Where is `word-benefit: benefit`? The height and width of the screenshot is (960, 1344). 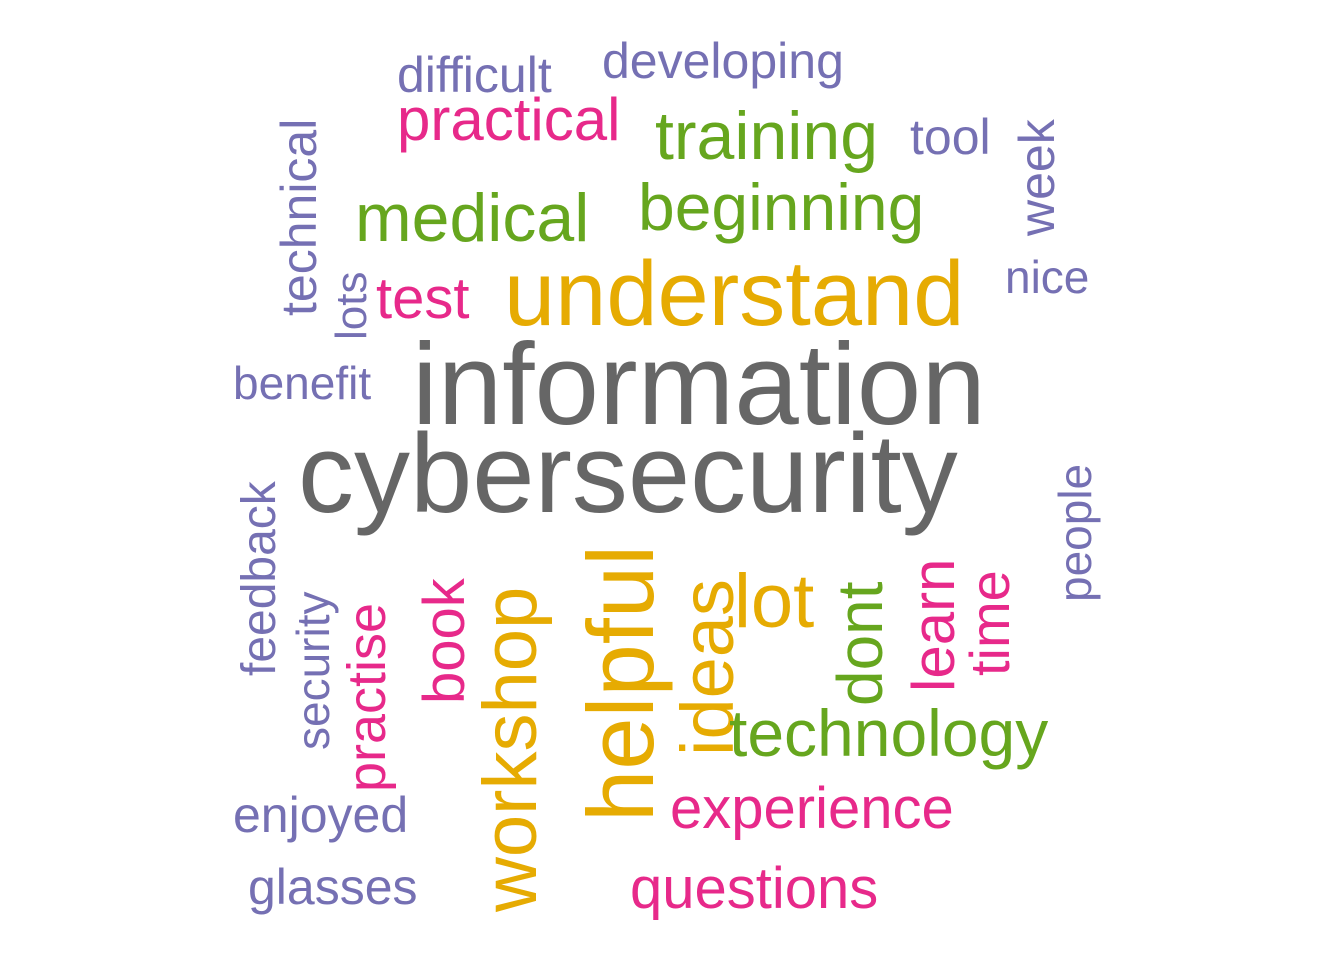 word-benefit: benefit is located at coordinates (302, 383).